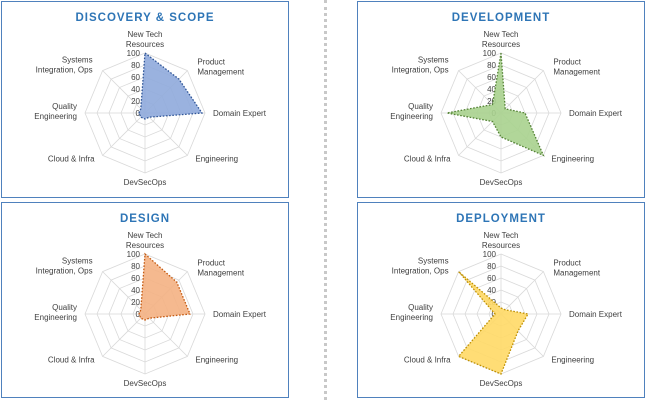 This screenshot has height=400, width=650. I want to click on series-area-discovery-scope, so click(171, 85).